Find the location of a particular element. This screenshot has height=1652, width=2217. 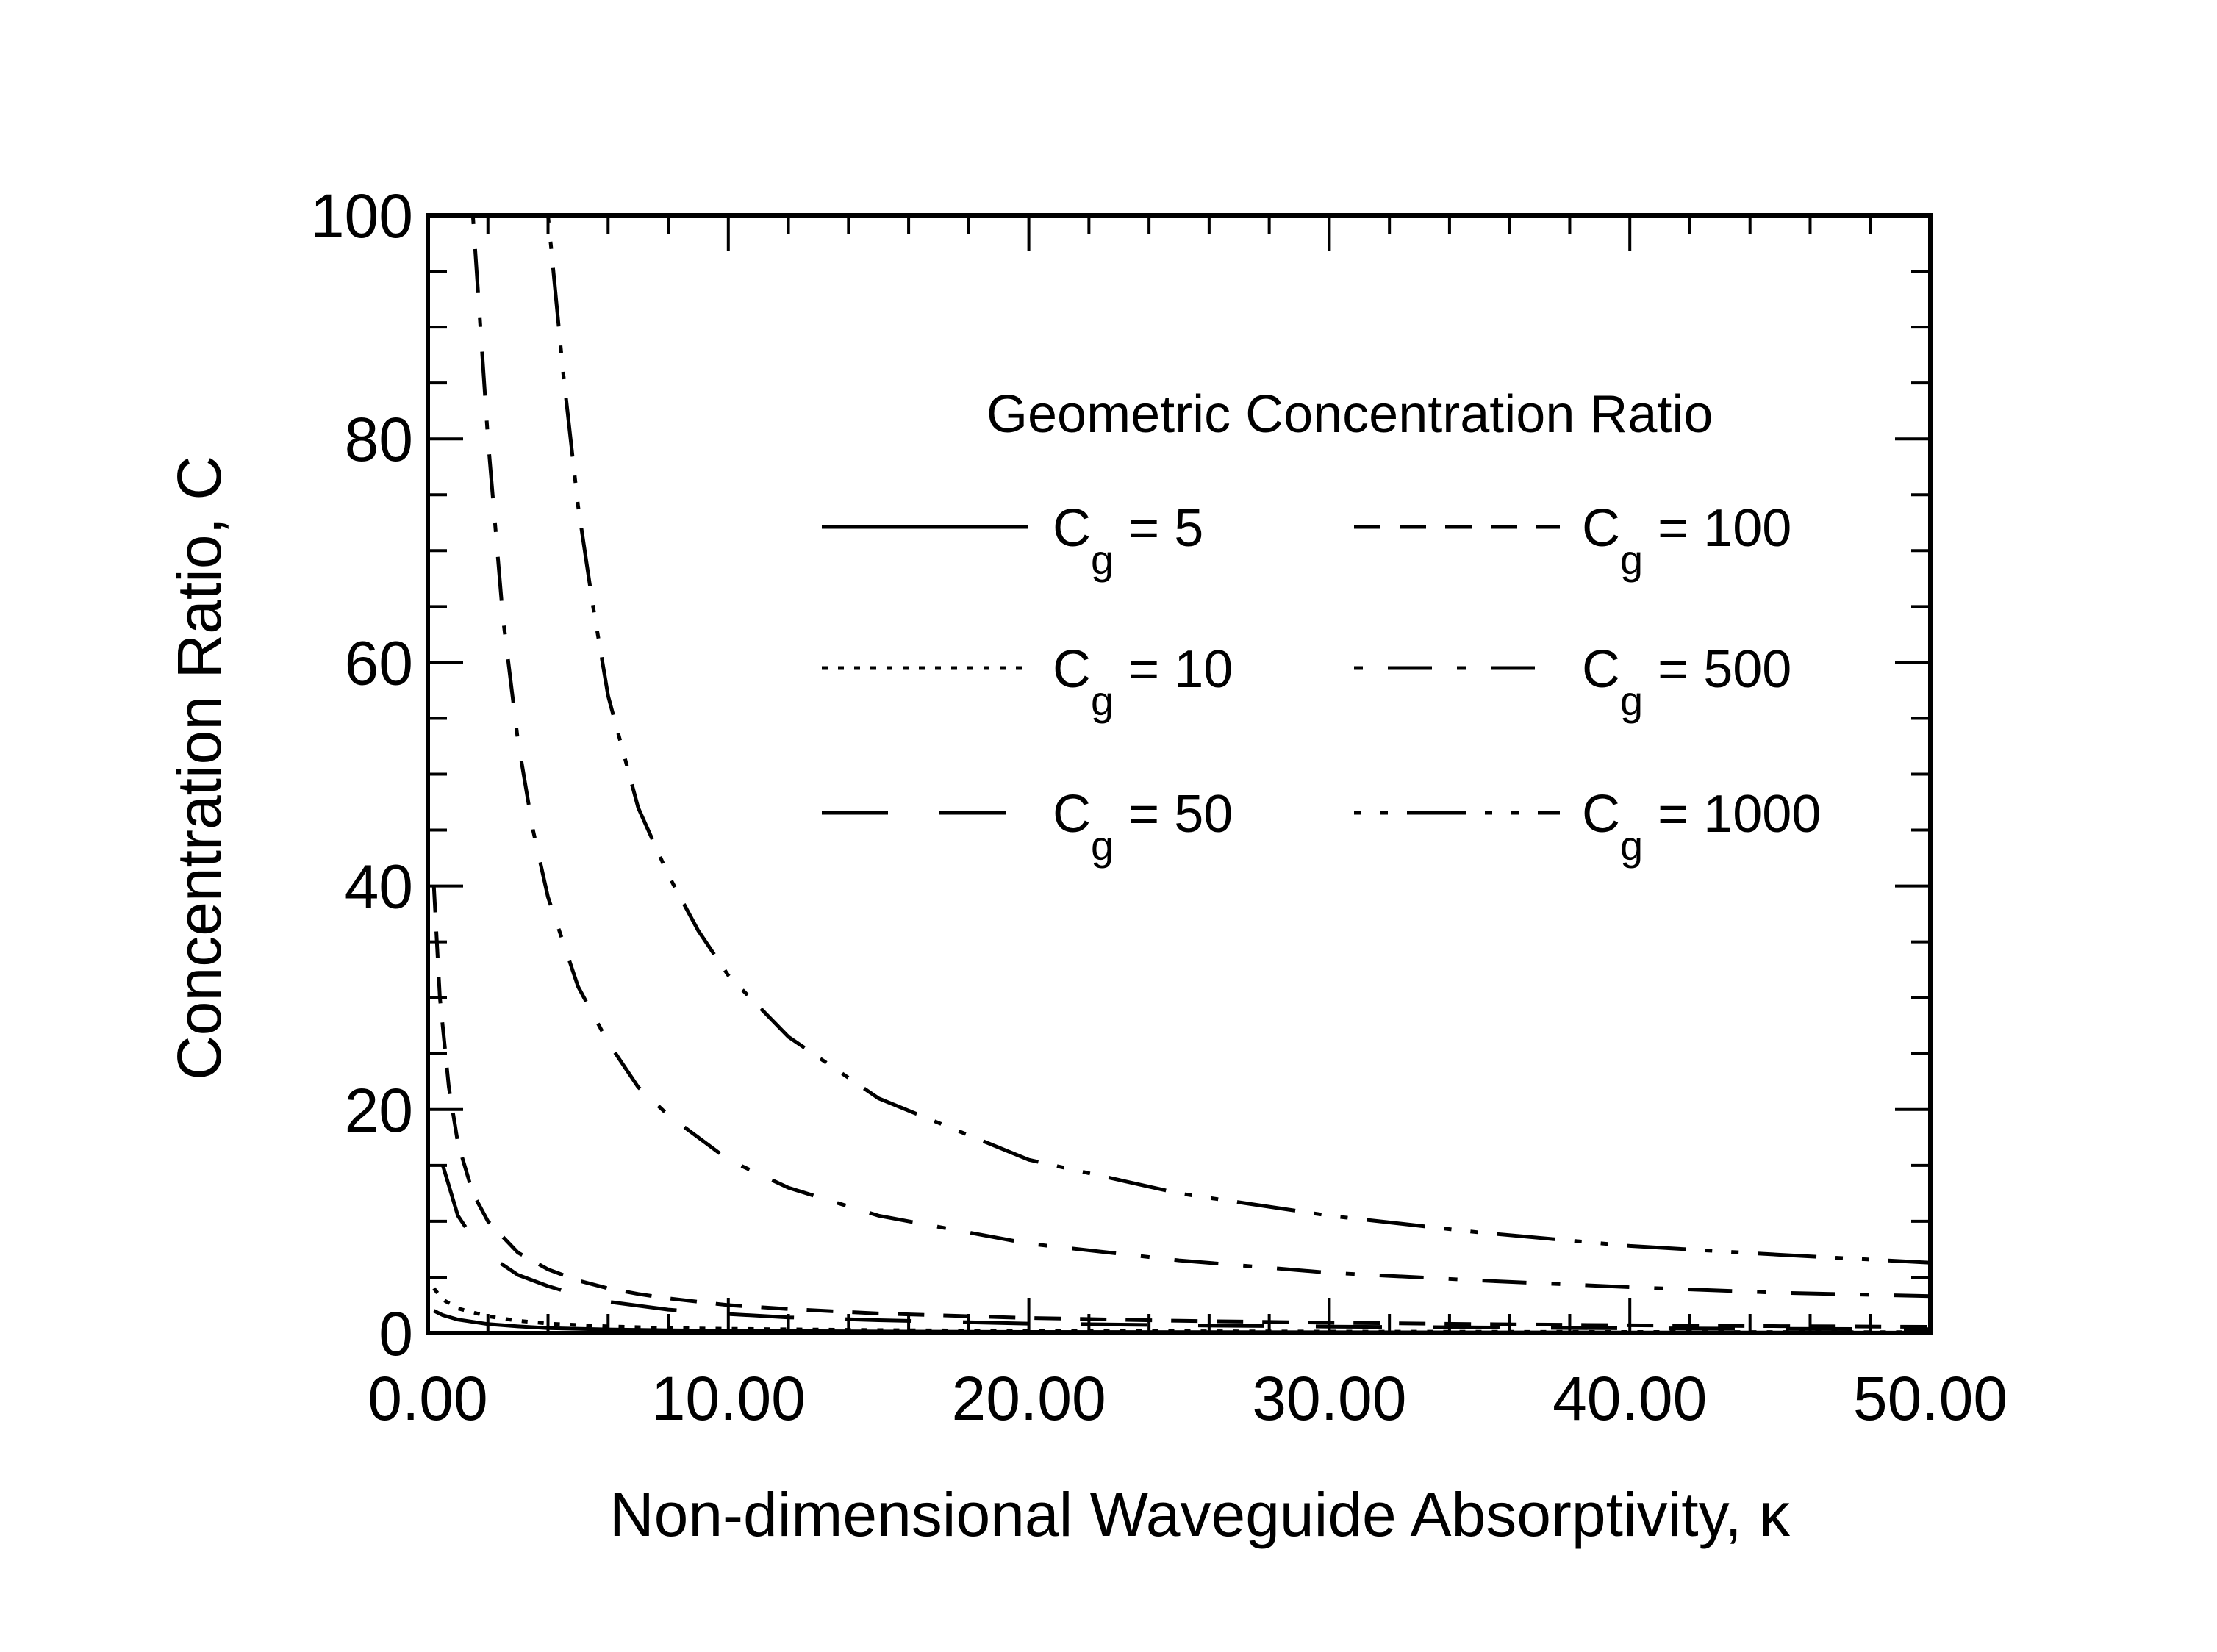

x-axis-tick-labels: 0.00 10.00 20.00 30.00 40.00 50.00 is located at coordinates (1188, 1398).